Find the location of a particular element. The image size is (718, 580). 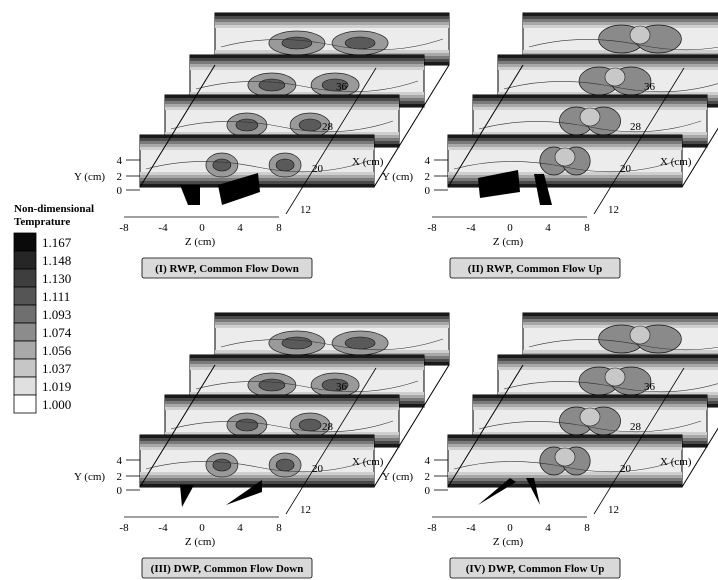

legend-label: 1.093 is located at coordinates (56, 314).